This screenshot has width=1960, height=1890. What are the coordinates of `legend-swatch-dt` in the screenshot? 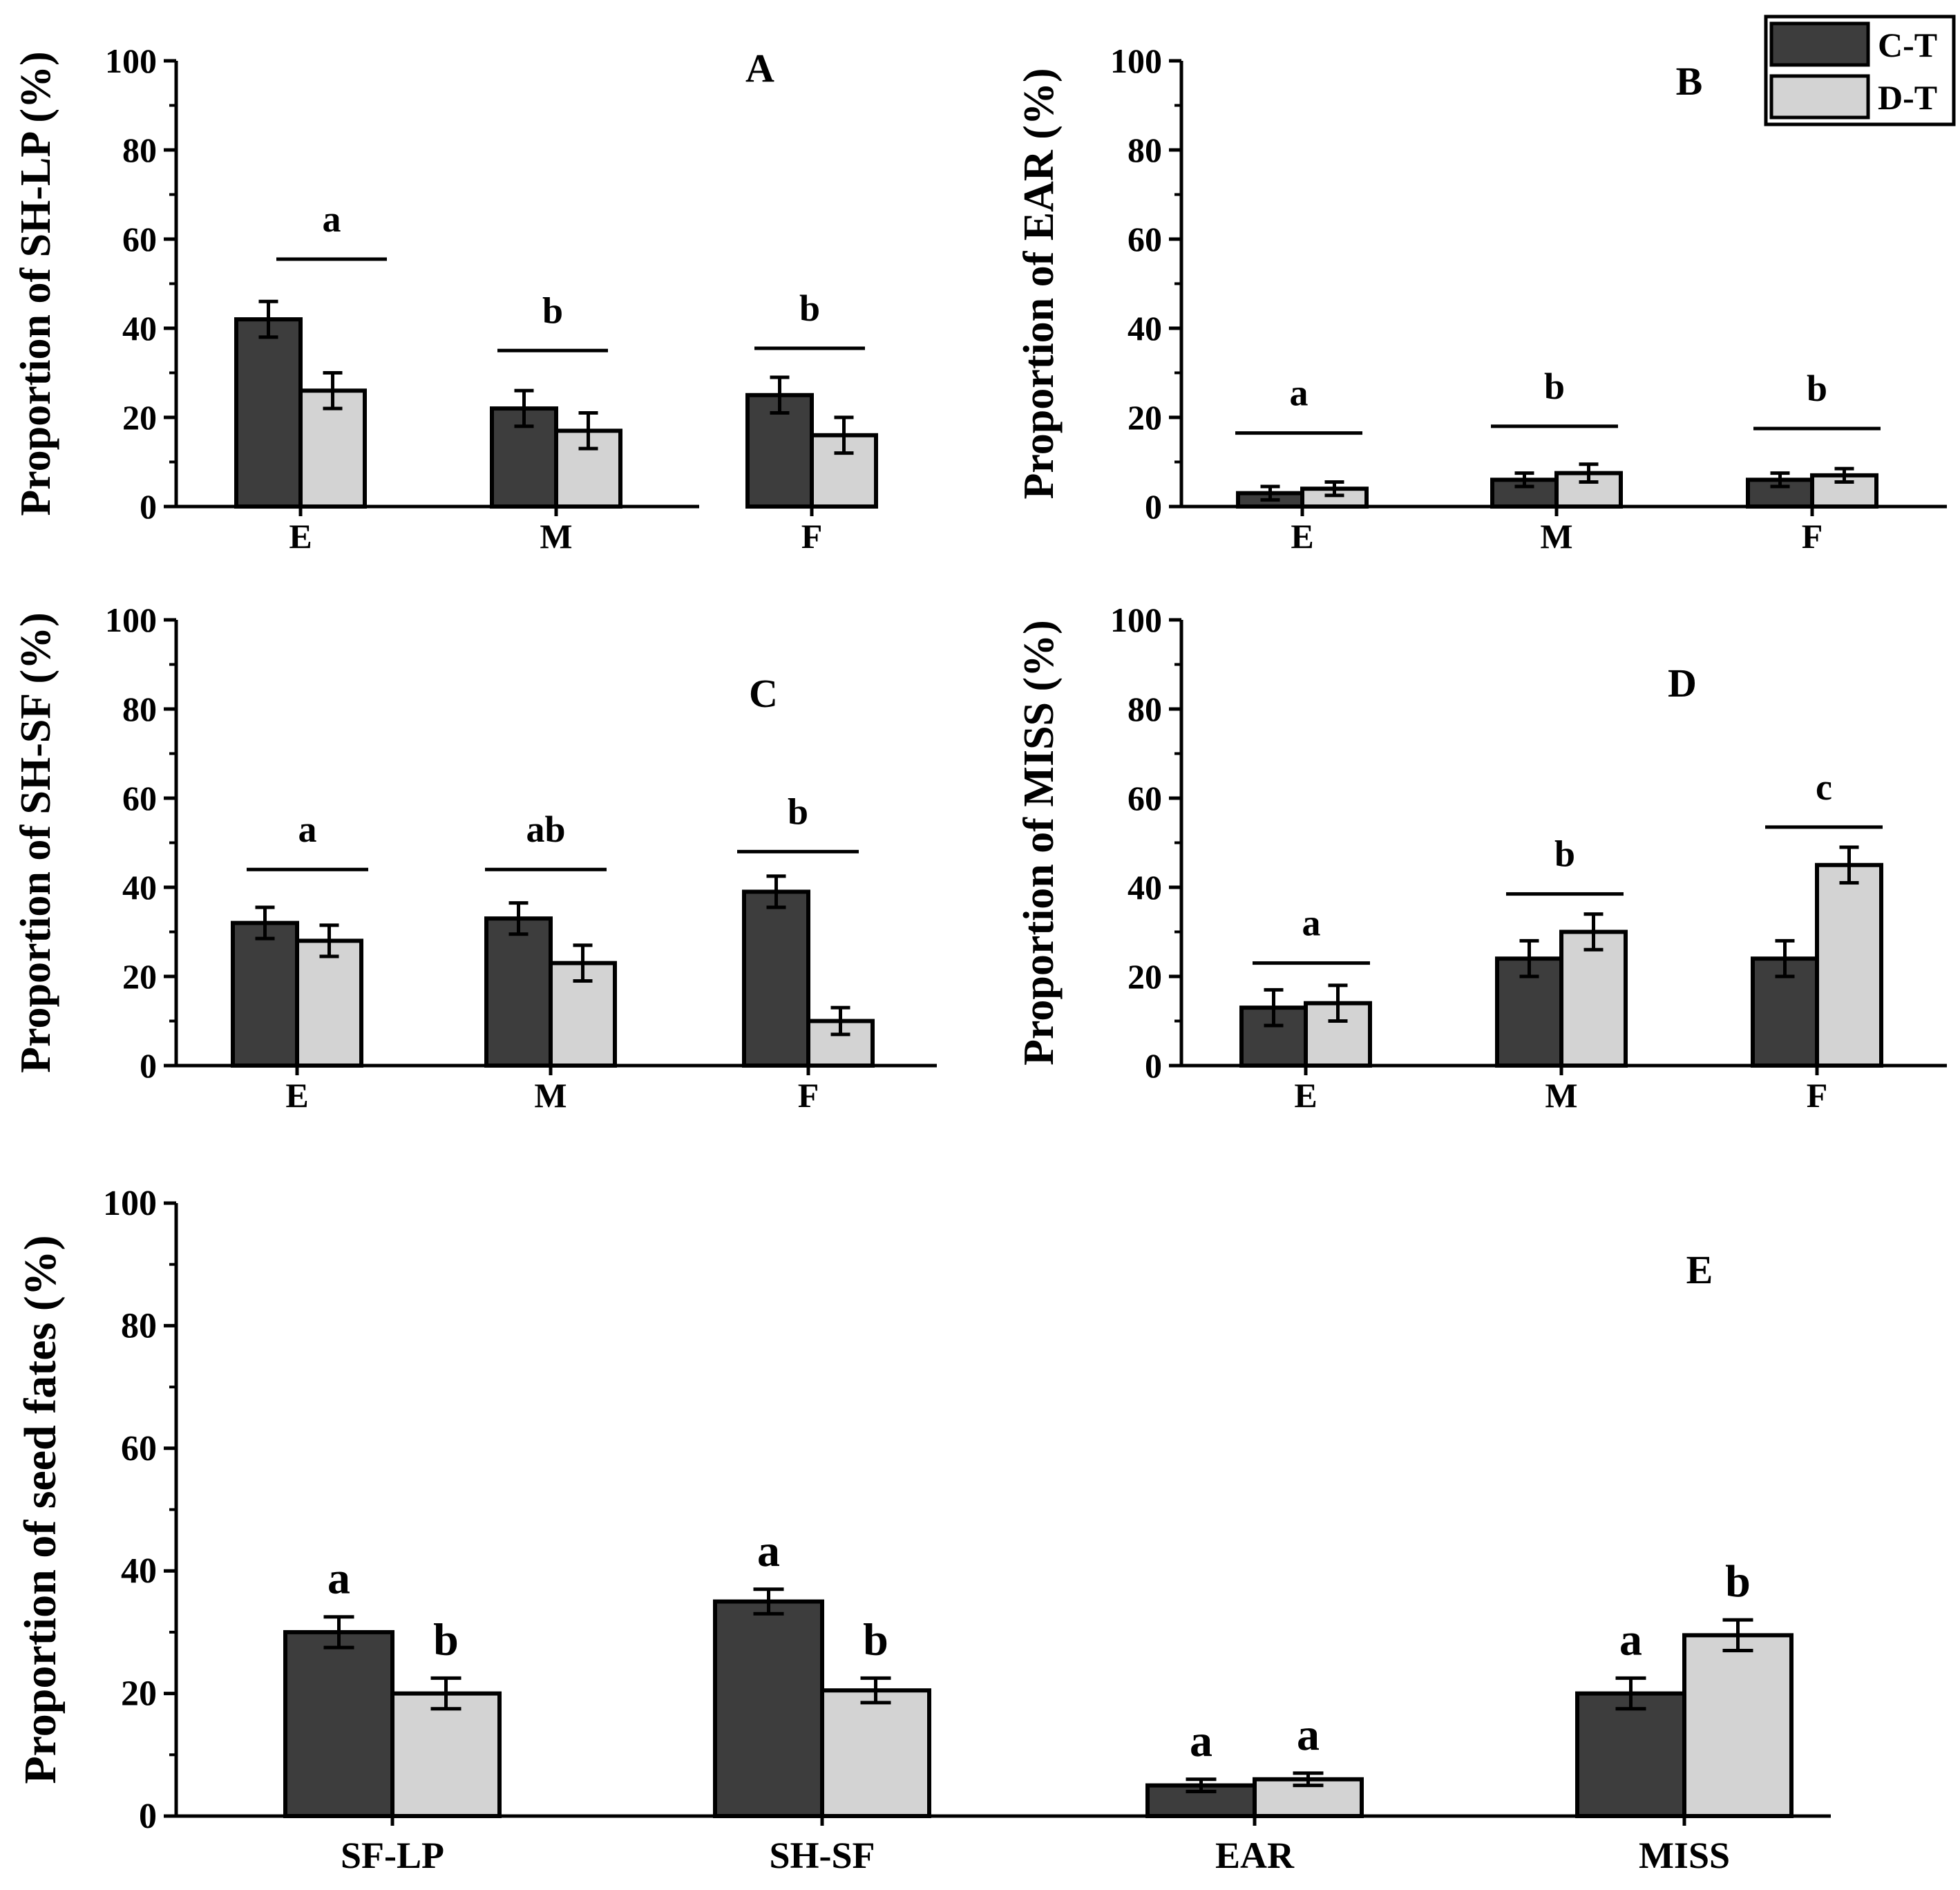 It's located at (1819, 97).